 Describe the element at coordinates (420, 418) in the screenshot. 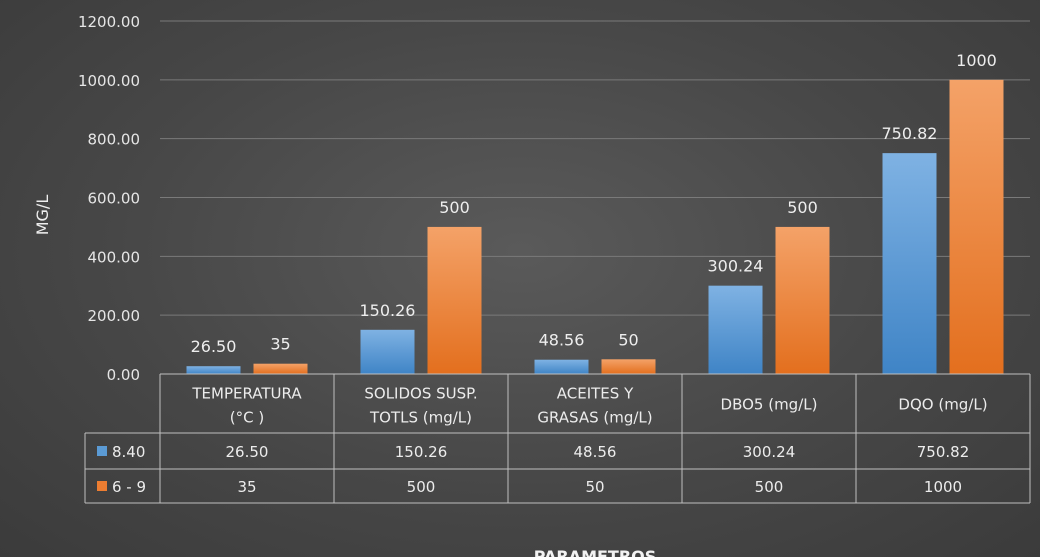

I see `category-label: TOTLS (mg/L)` at that location.